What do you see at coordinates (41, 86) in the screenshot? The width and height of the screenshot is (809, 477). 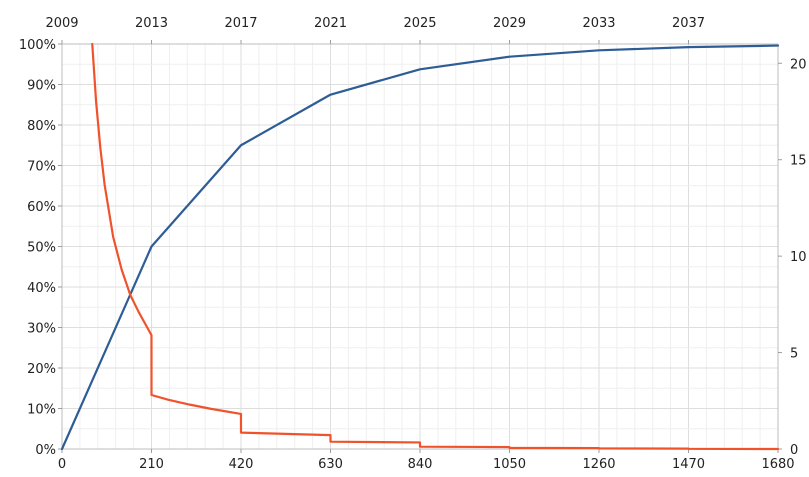 I see `left-tick-label: 90%` at bounding box center [41, 86].